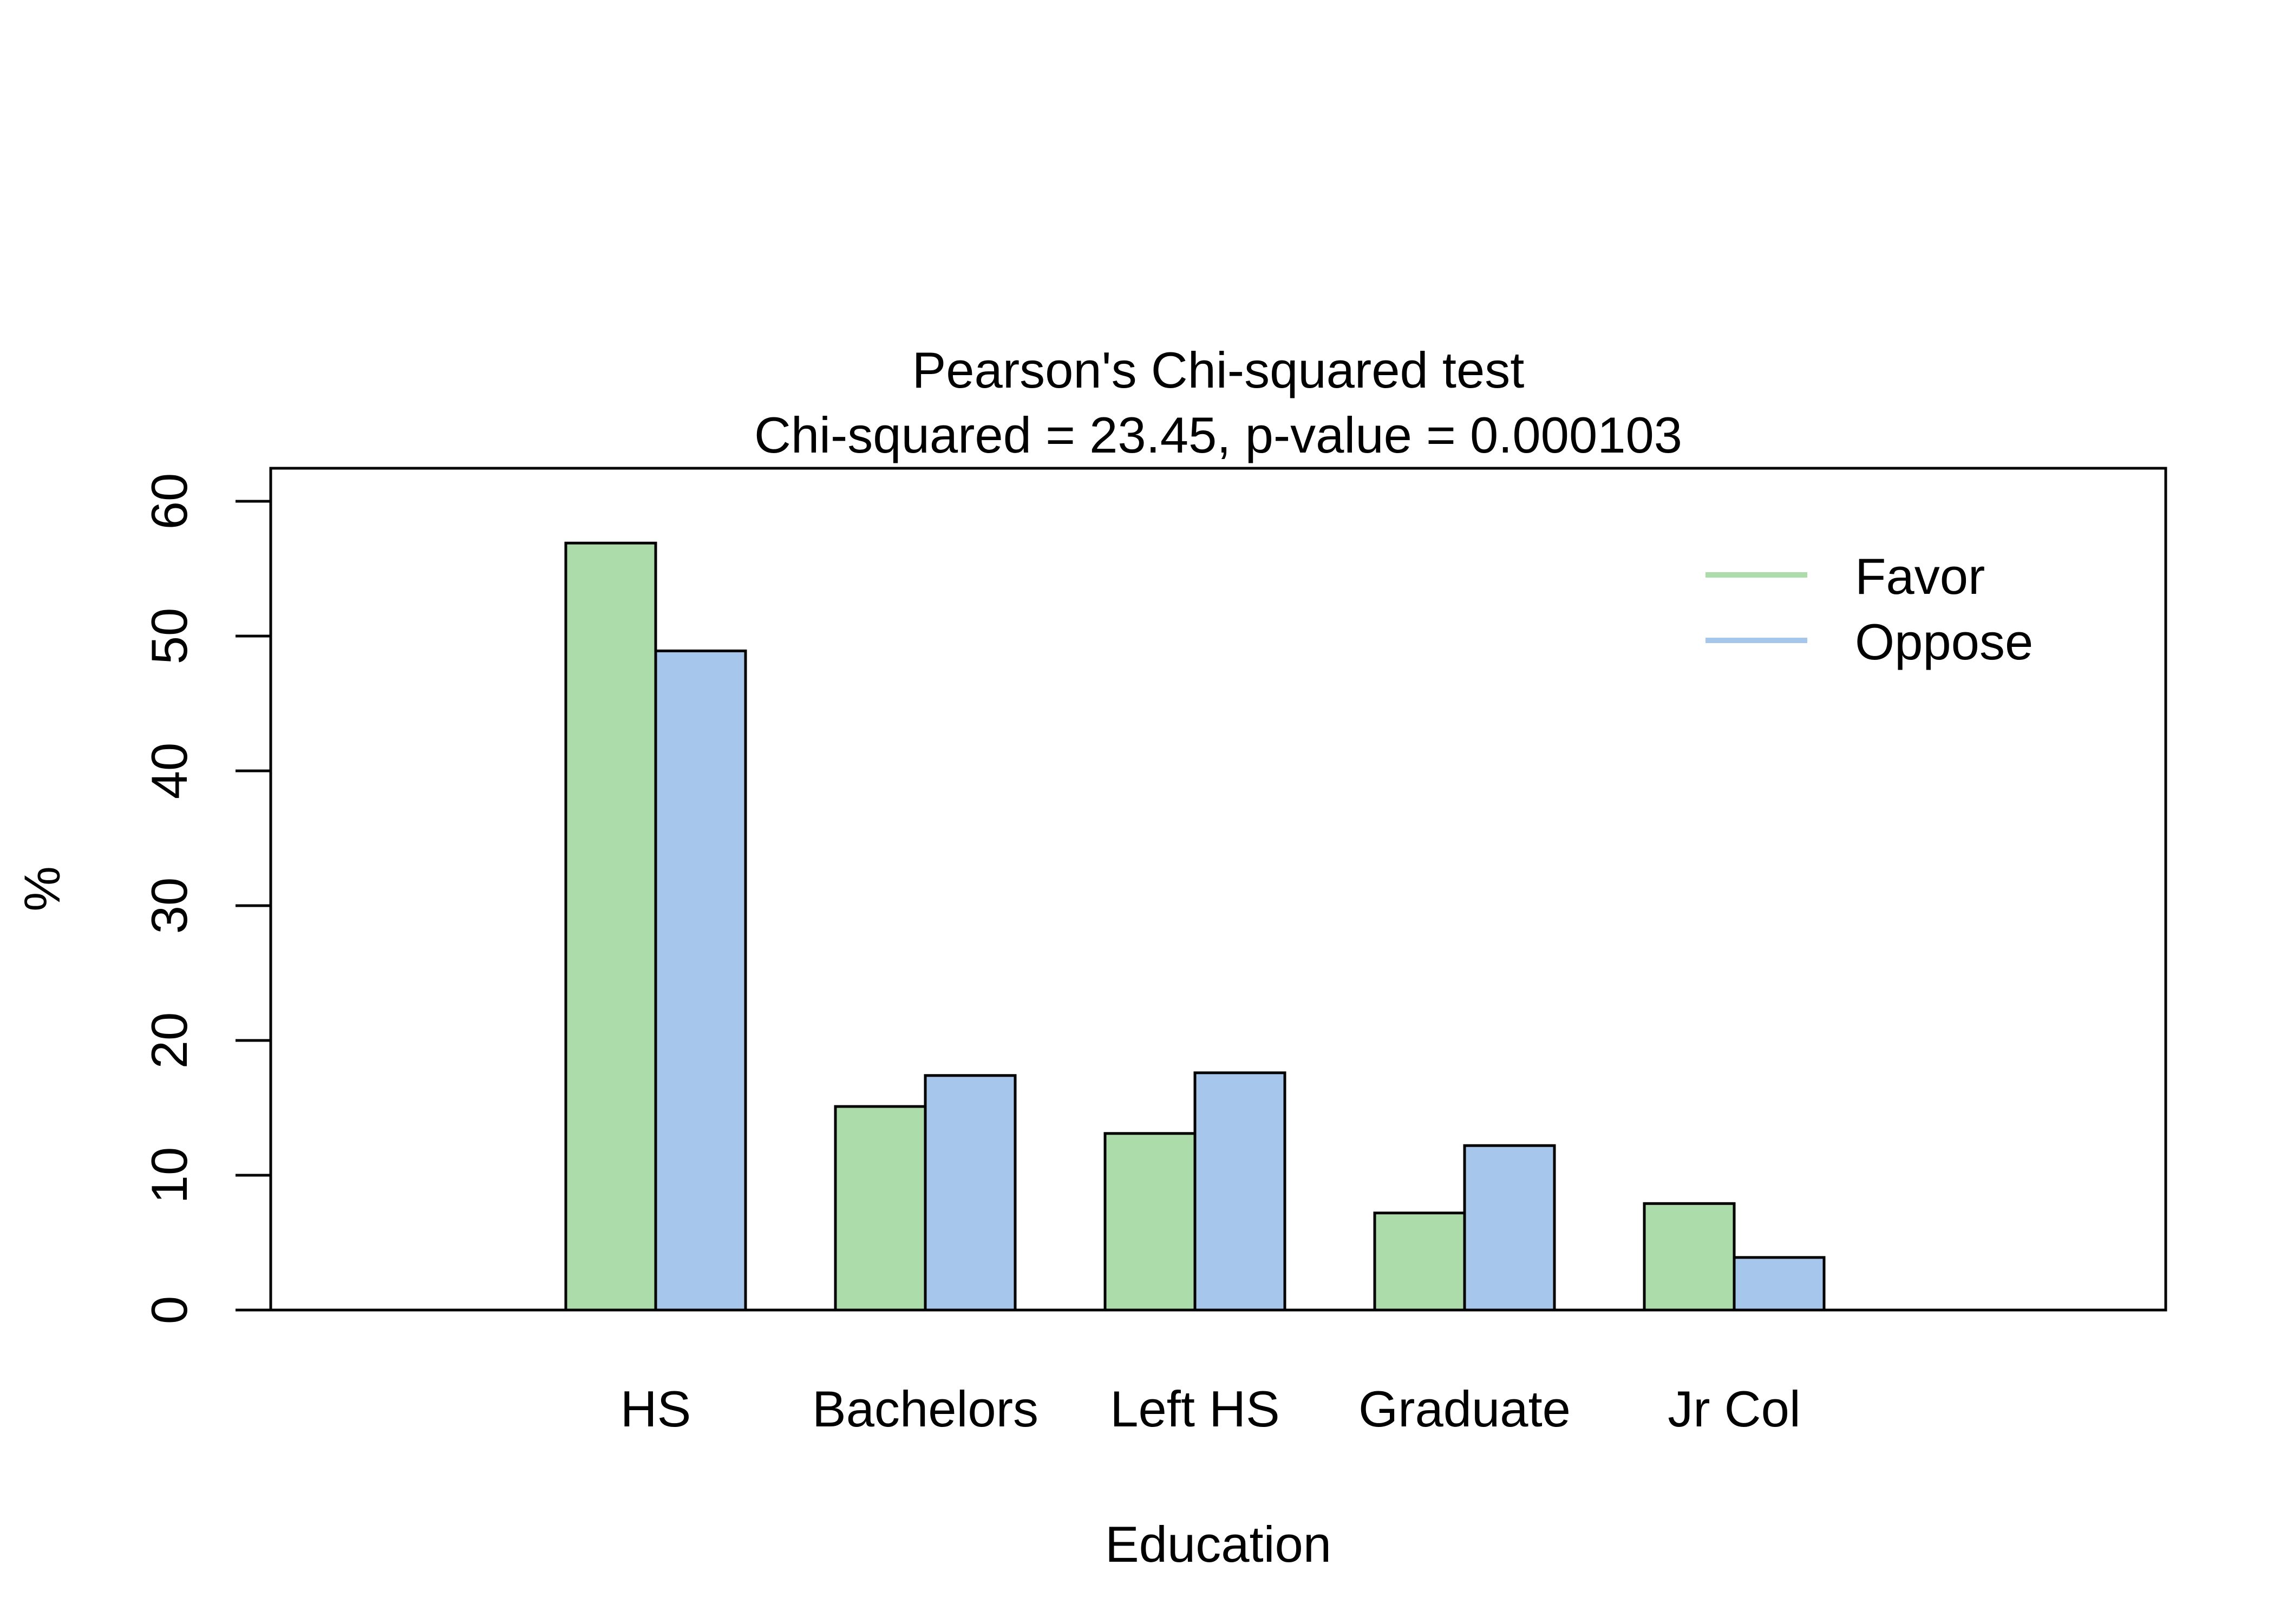 The image size is (2274, 1624). Describe the element at coordinates (1870, 609) in the screenshot. I see `legend: Favor Oppose` at that location.